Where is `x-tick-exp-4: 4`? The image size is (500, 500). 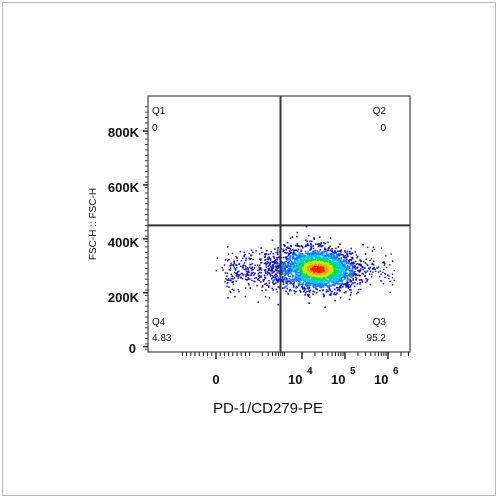
x-tick-exp-4: 4 is located at coordinates (310, 371).